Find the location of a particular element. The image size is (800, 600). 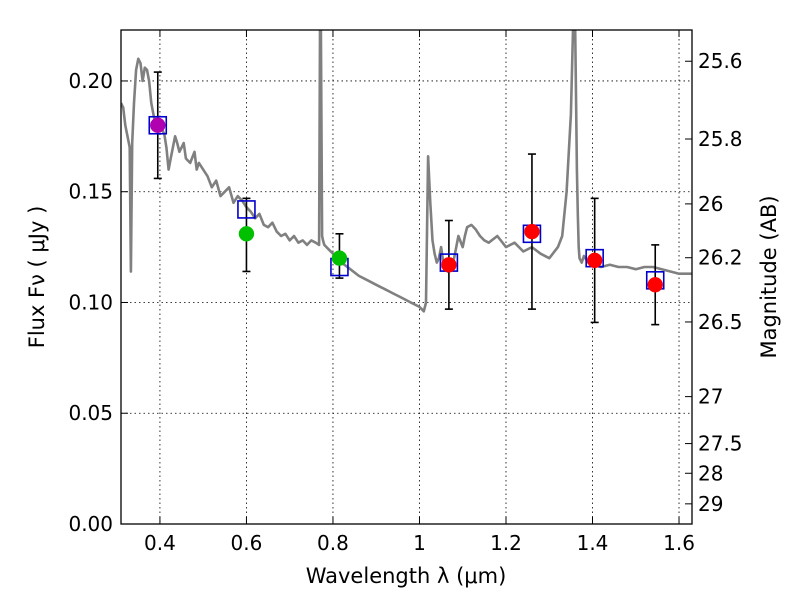

right-tick-label: 26.2 is located at coordinates (720, 258).